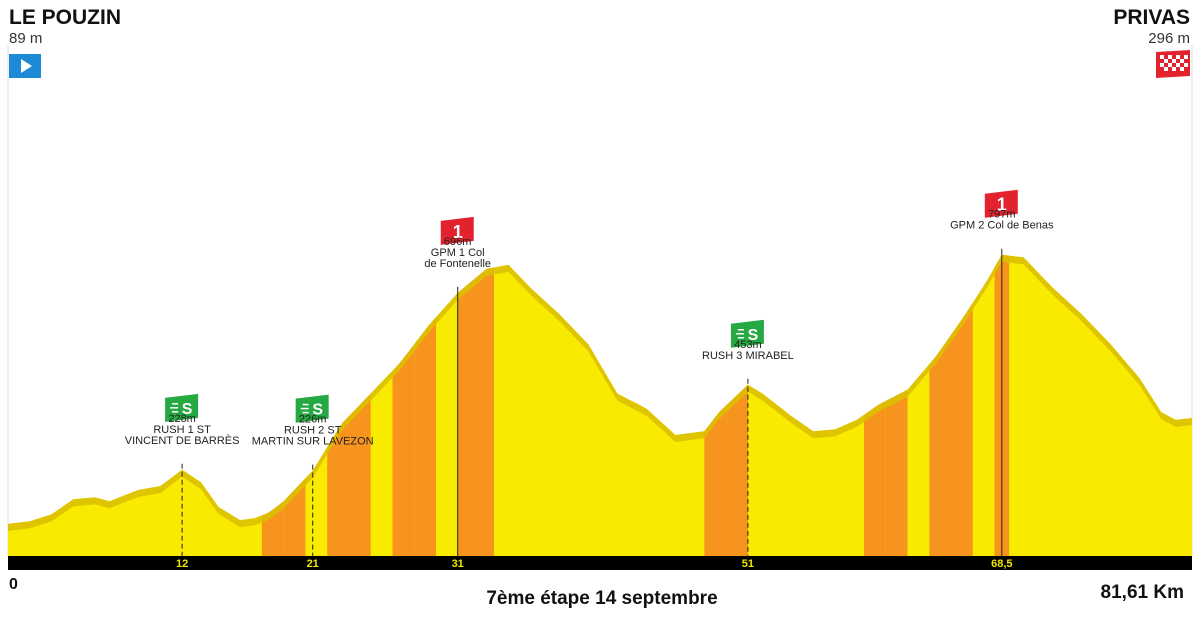 This screenshot has width=1200, height=625. Describe the element at coordinates (313, 420) in the screenshot. I see `point-label-1-0: 226m` at that location.